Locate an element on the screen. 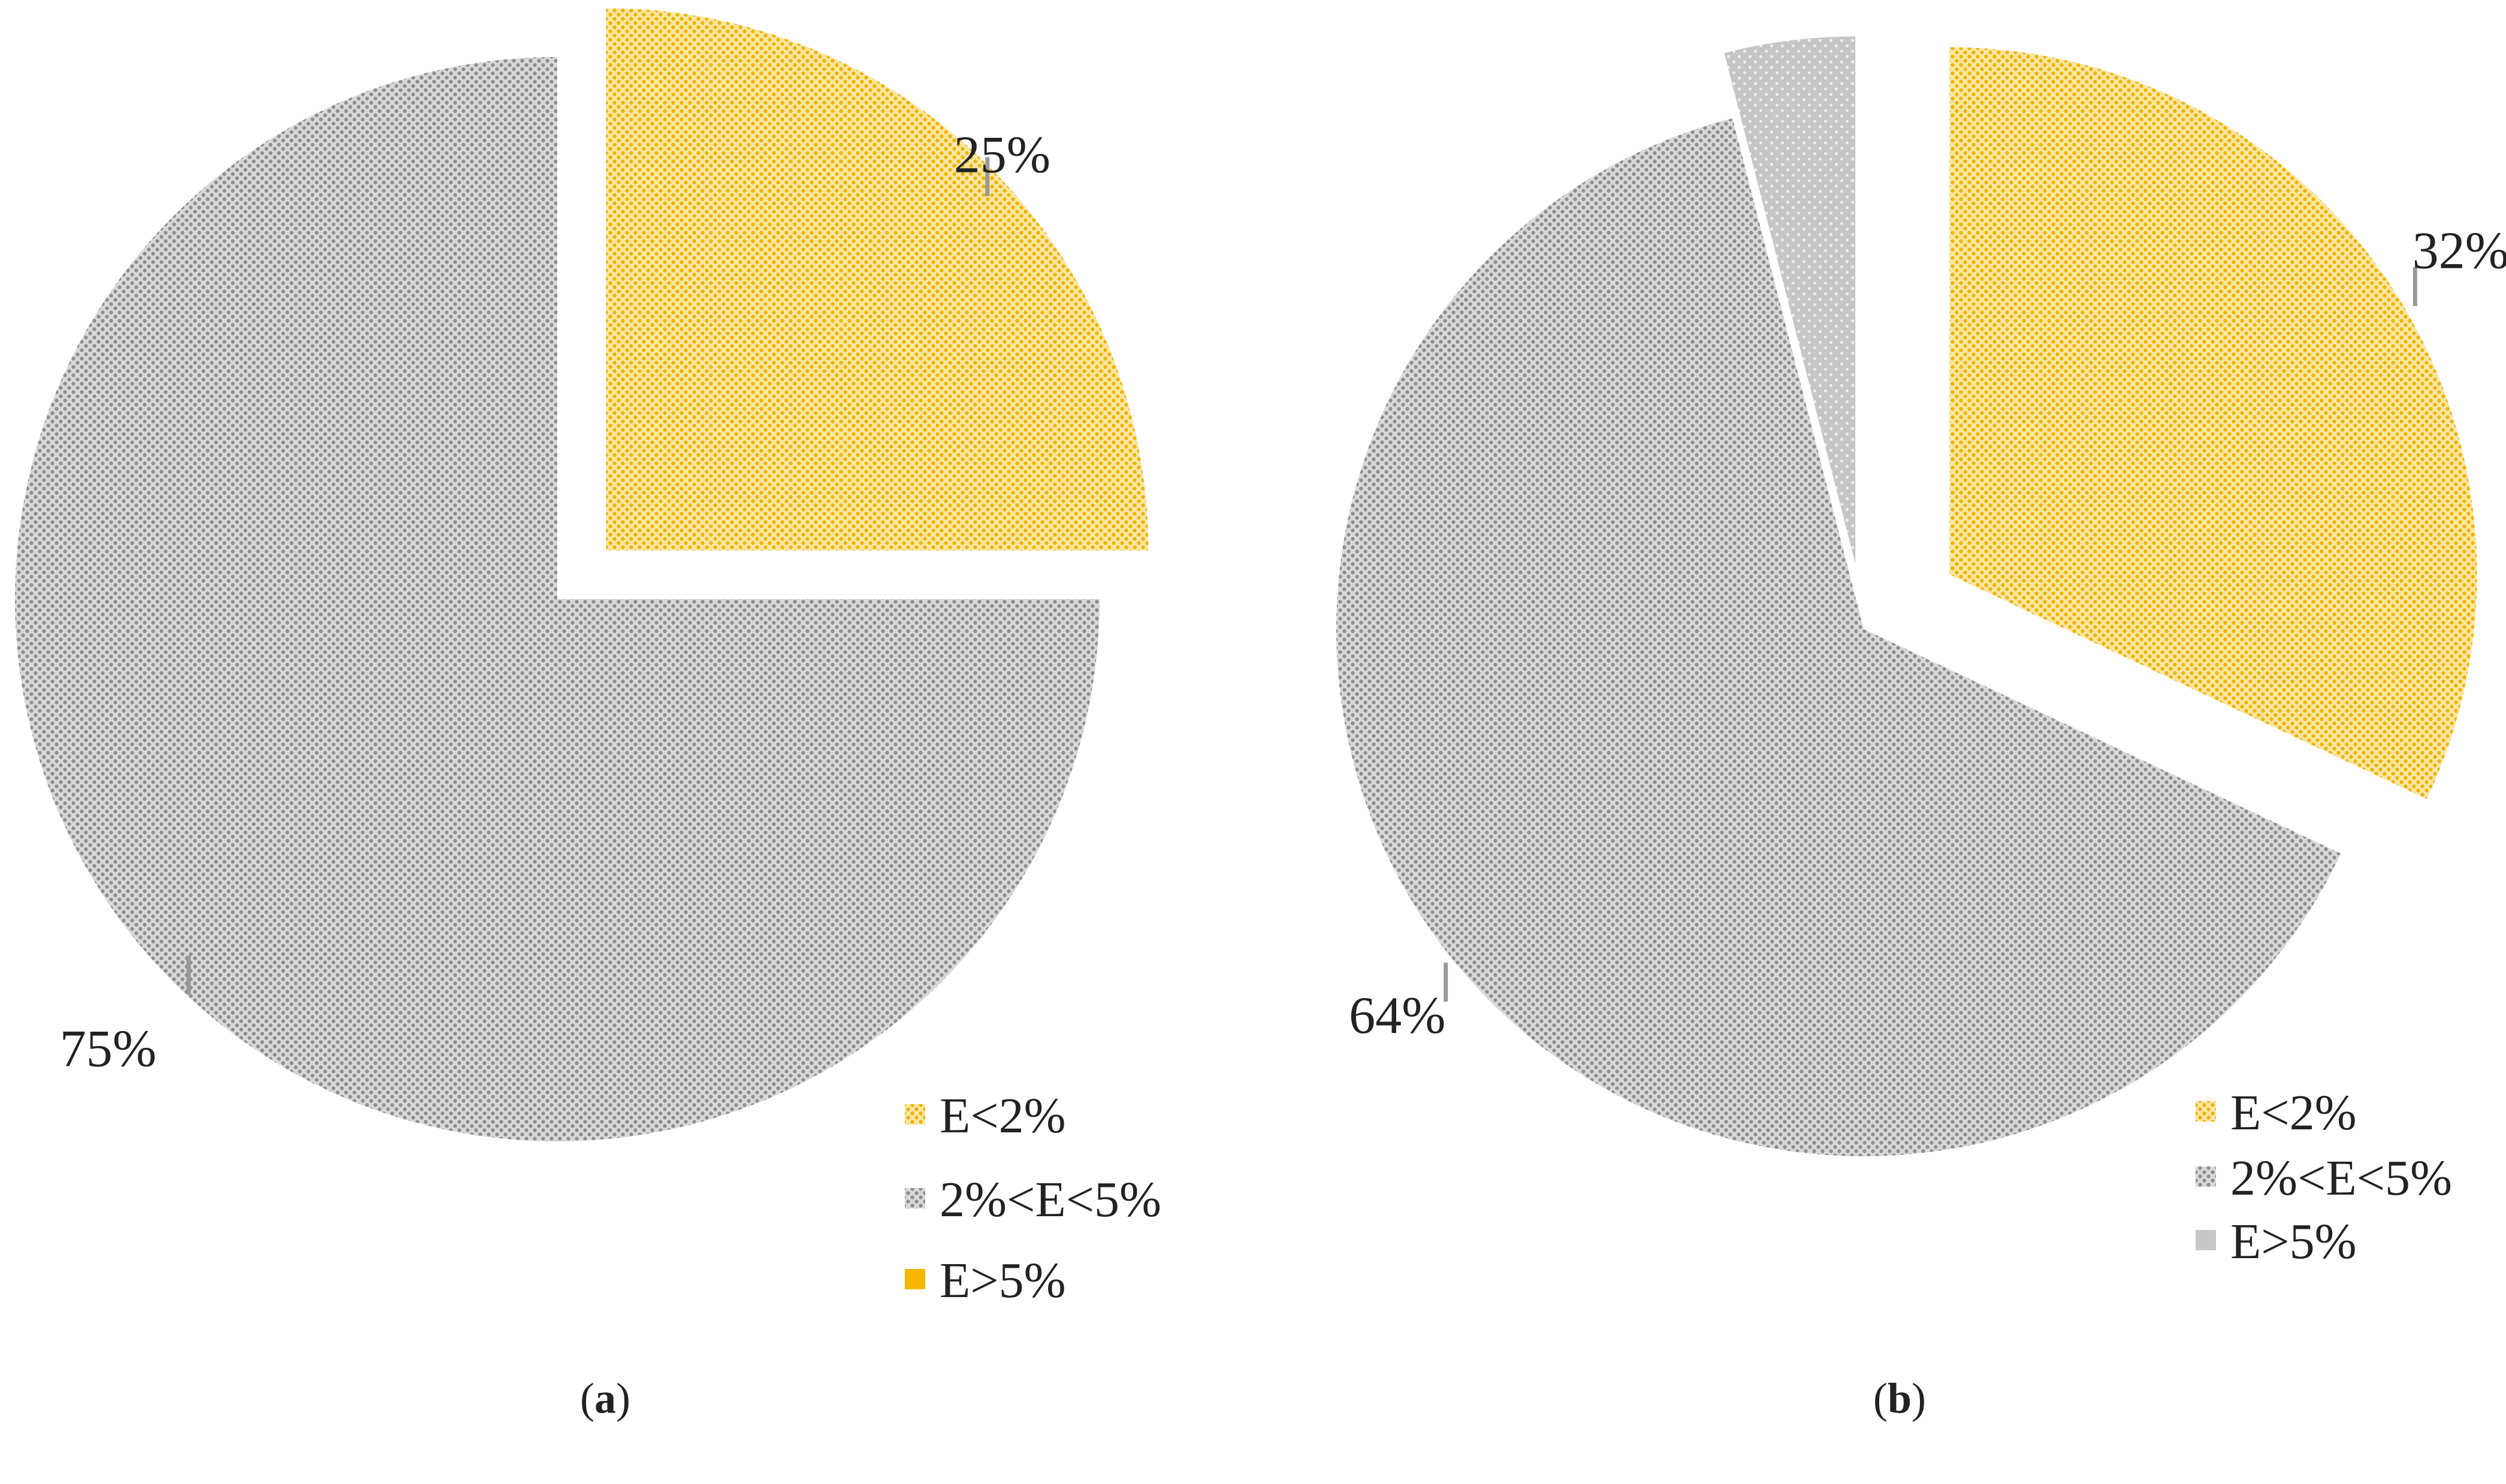  pie-b-legend-item-2-e-5: 2%<E<5% is located at coordinates (2324, 1178).